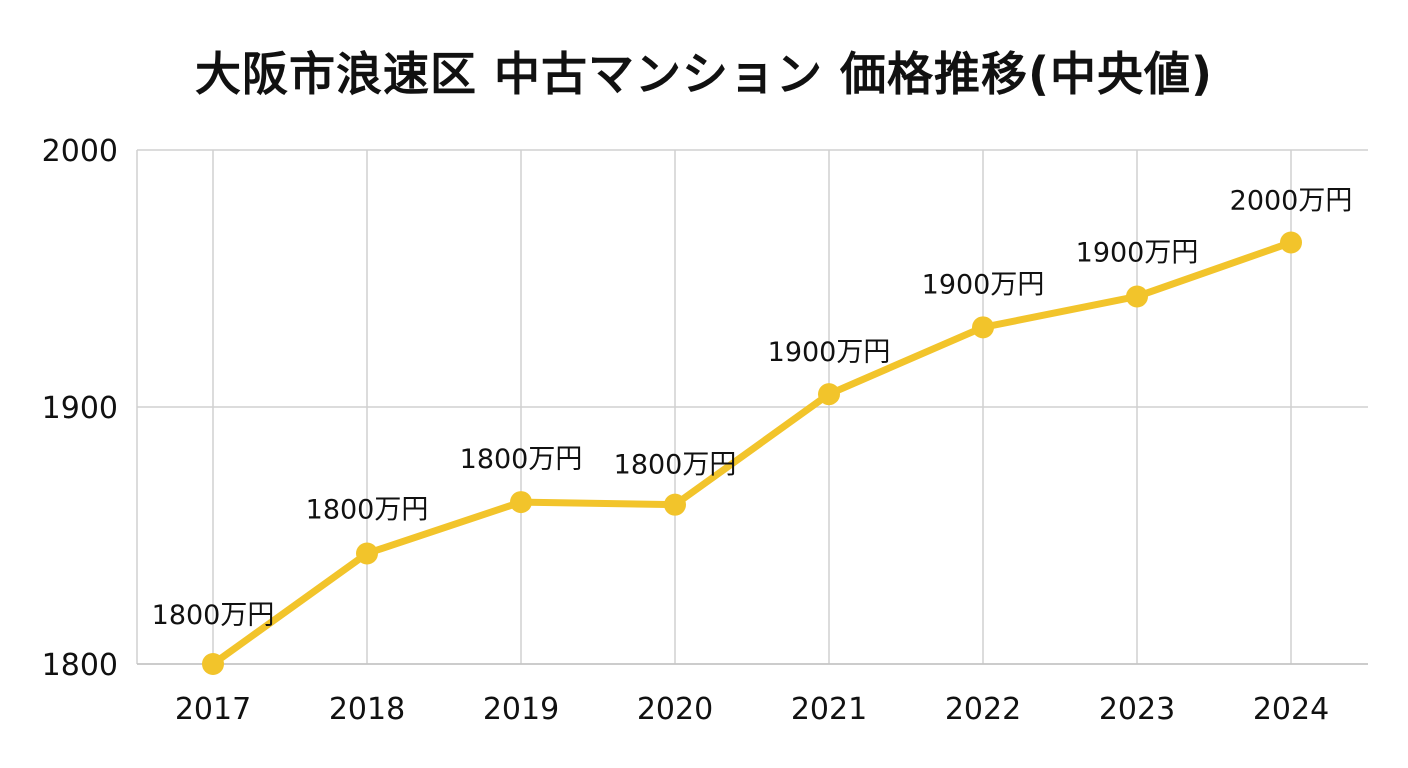 The width and height of the screenshot is (1408, 768). Describe the element at coordinates (1291, 709) in the screenshot. I see `x-tick-label: 2024` at that location.